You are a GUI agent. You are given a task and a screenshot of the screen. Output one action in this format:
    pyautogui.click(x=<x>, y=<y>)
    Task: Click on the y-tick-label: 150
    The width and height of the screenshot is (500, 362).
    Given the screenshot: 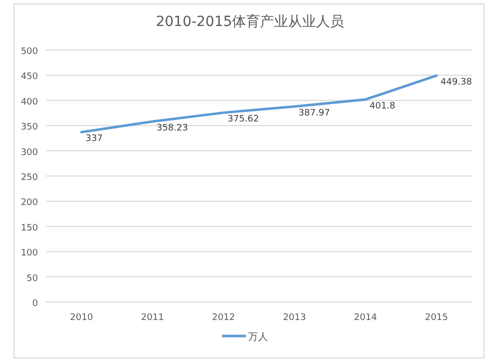 What is the action you would take?
    pyautogui.click(x=29, y=228)
    